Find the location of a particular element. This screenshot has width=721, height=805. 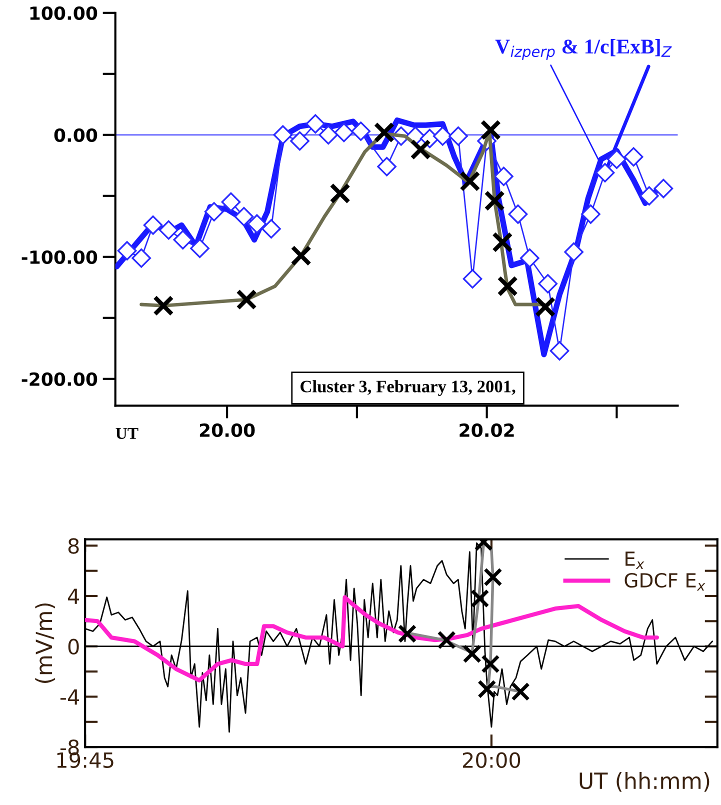

x-axis-title: UT is located at coordinates (127, 434).